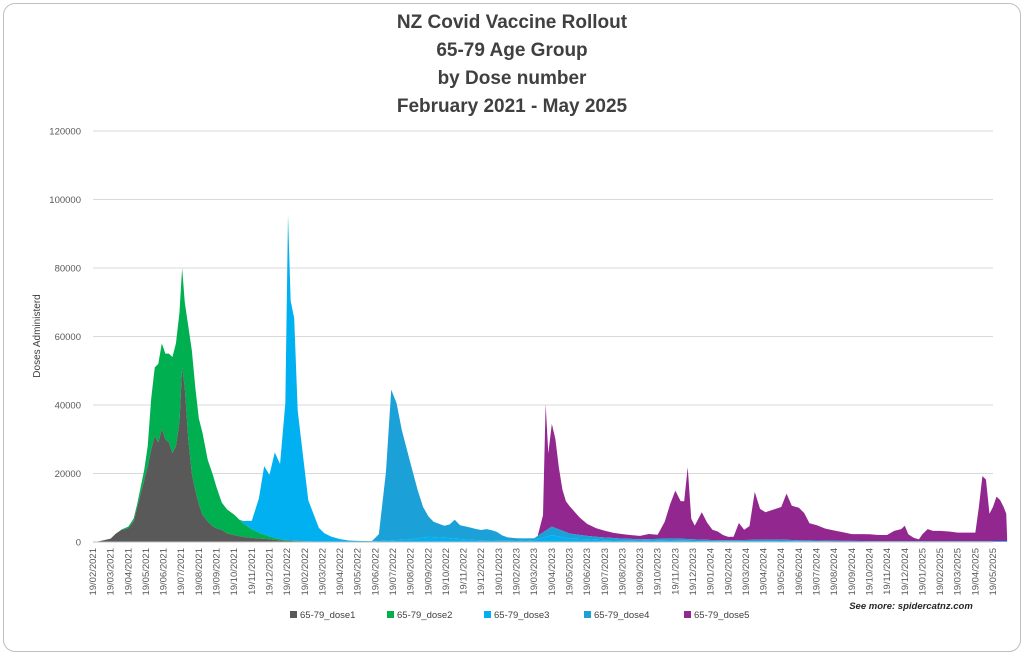  Describe the element at coordinates (799, 572) in the screenshot. I see `x-tick-label: 19/06/2024` at that location.